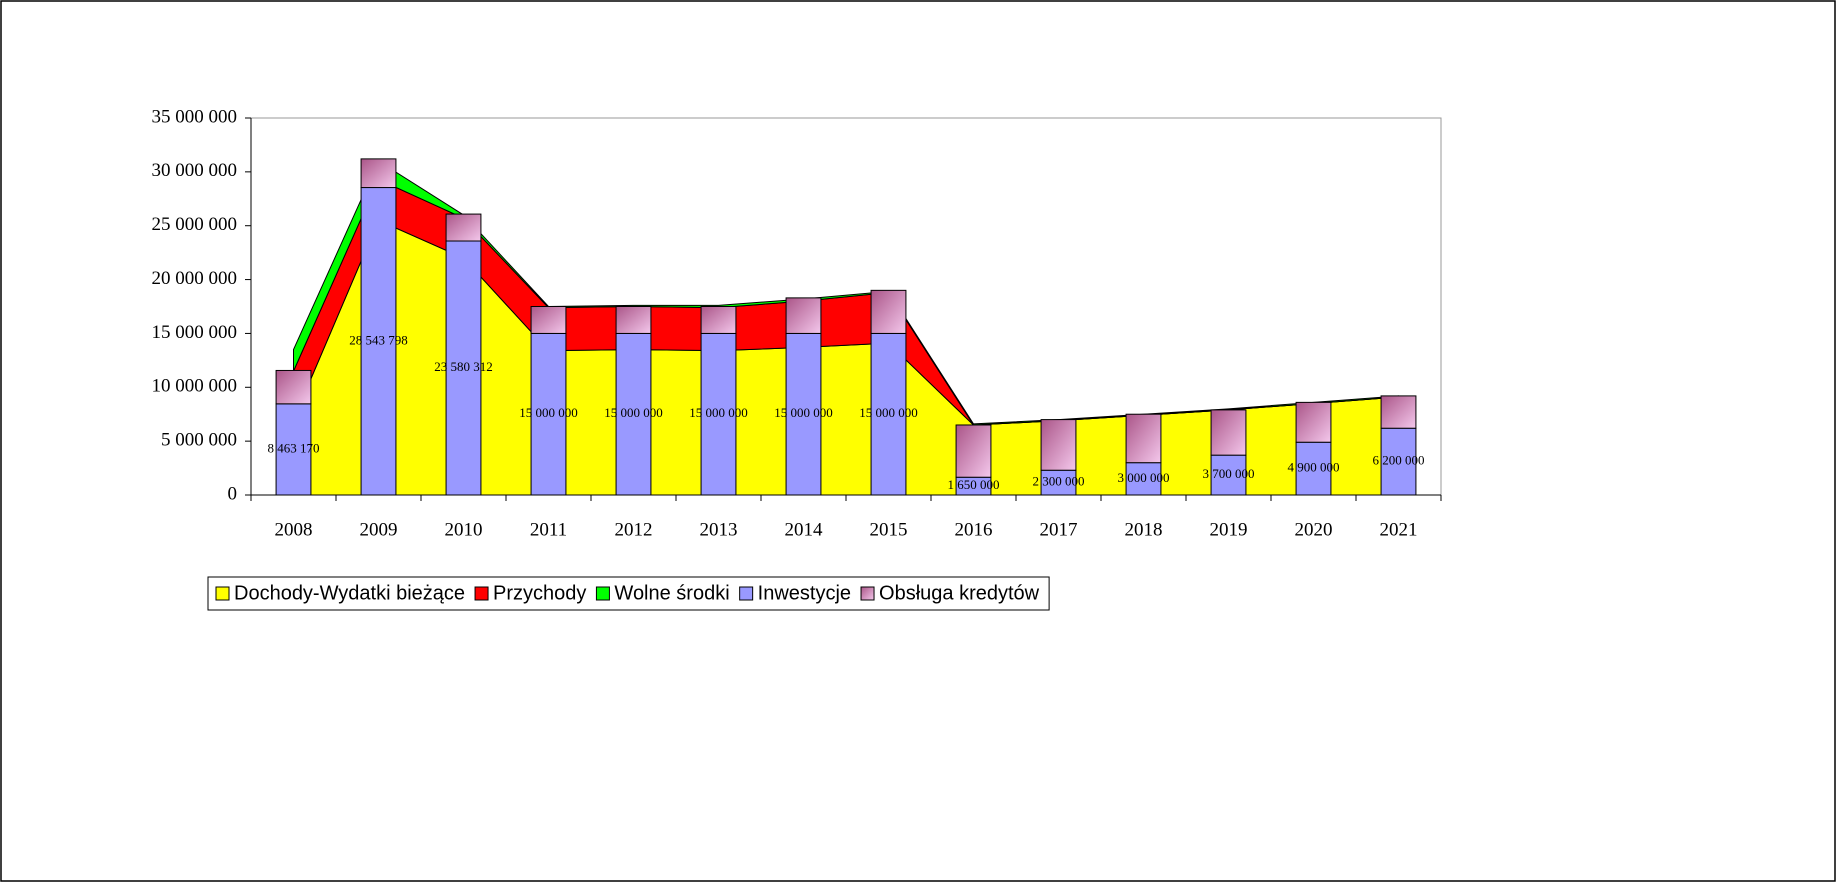 The width and height of the screenshot is (1836, 882). Describe the element at coordinates (464, 529) in the screenshot. I see `x-tick-label: 2010` at that location.